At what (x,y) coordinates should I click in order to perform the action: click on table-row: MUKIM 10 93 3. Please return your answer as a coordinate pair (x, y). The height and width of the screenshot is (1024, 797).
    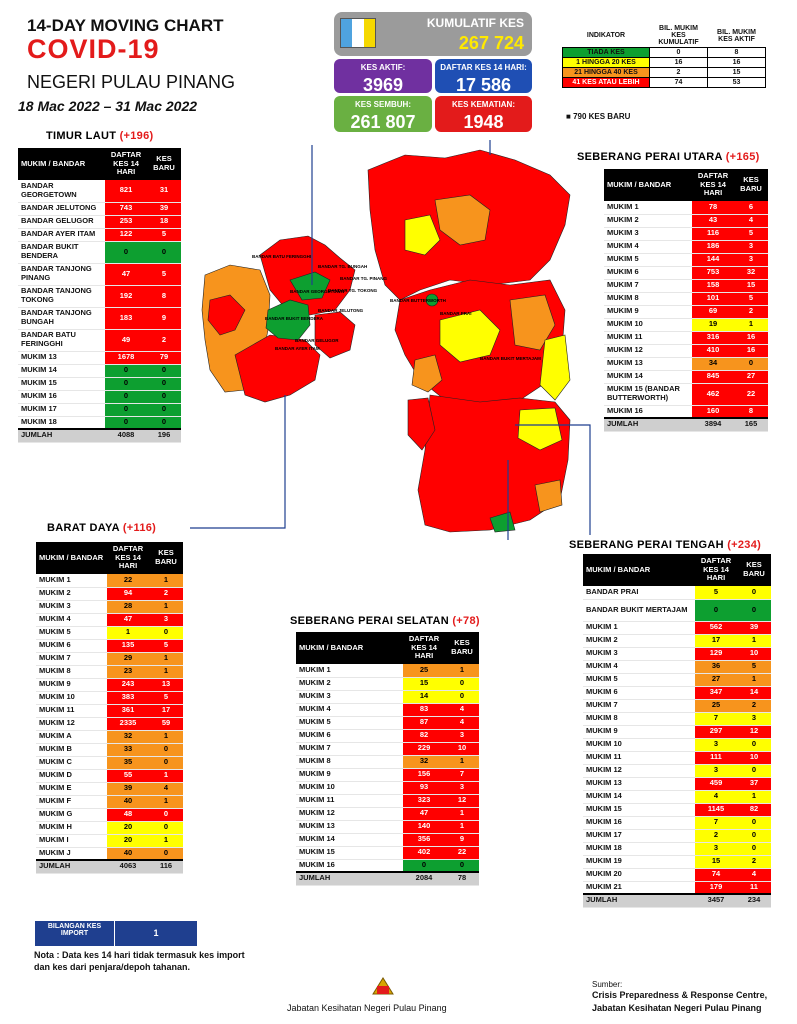
    Looking at the image, I should click on (387, 788).